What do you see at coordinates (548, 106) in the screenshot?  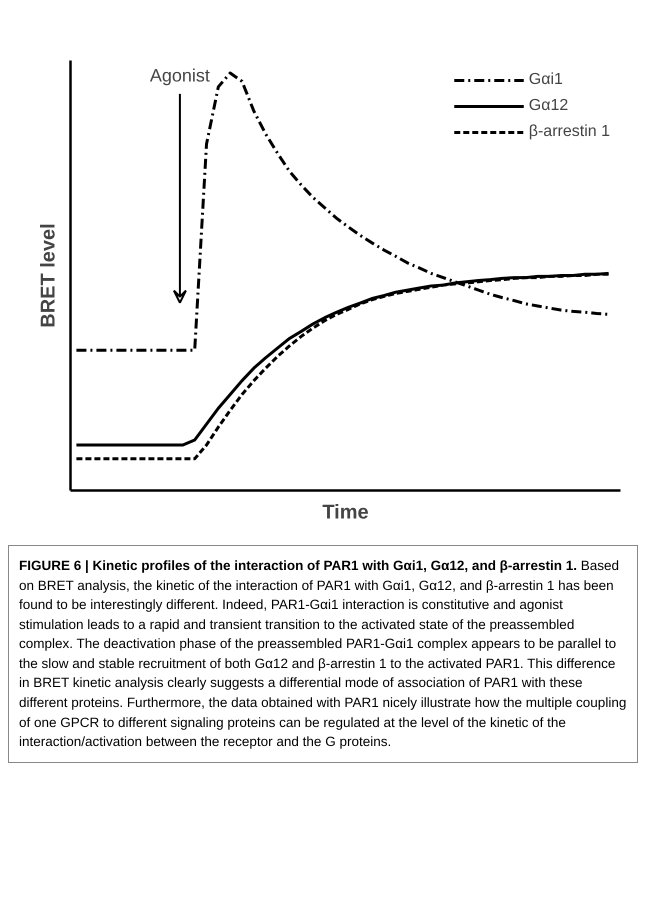 I see `legend-label: Gα12` at bounding box center [548, 106].